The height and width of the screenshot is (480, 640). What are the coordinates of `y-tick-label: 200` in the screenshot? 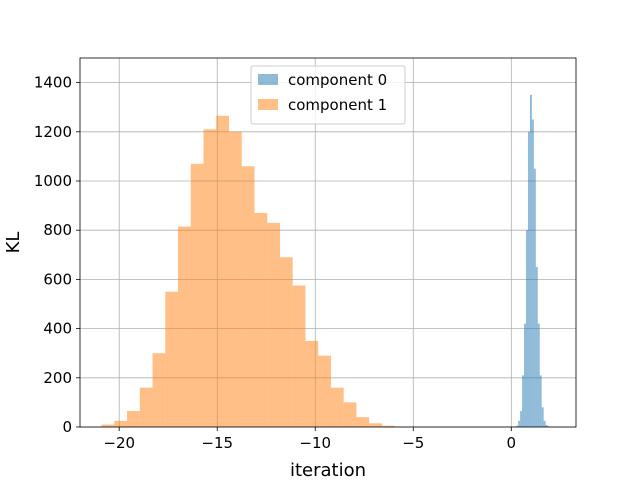 It's located at (57, 378).